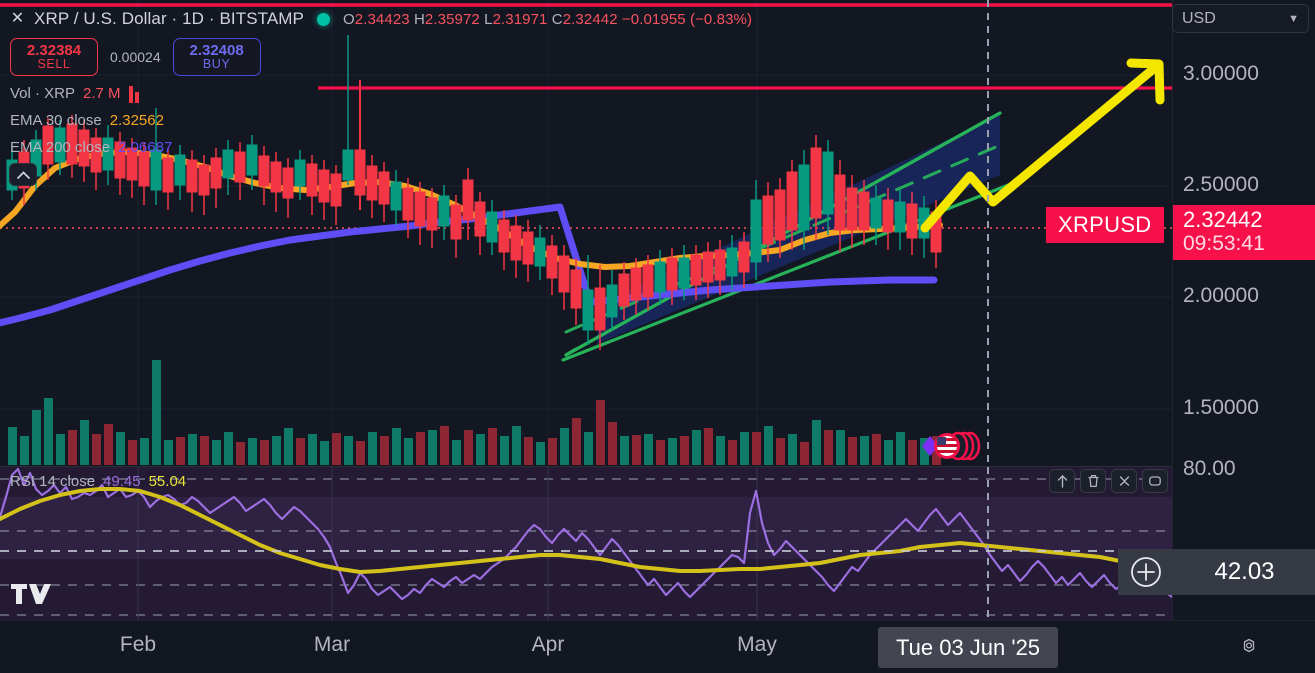 This screenshot has height=673, width=1315. I want to click on time-axis-month: Mar, so click(332, 644).